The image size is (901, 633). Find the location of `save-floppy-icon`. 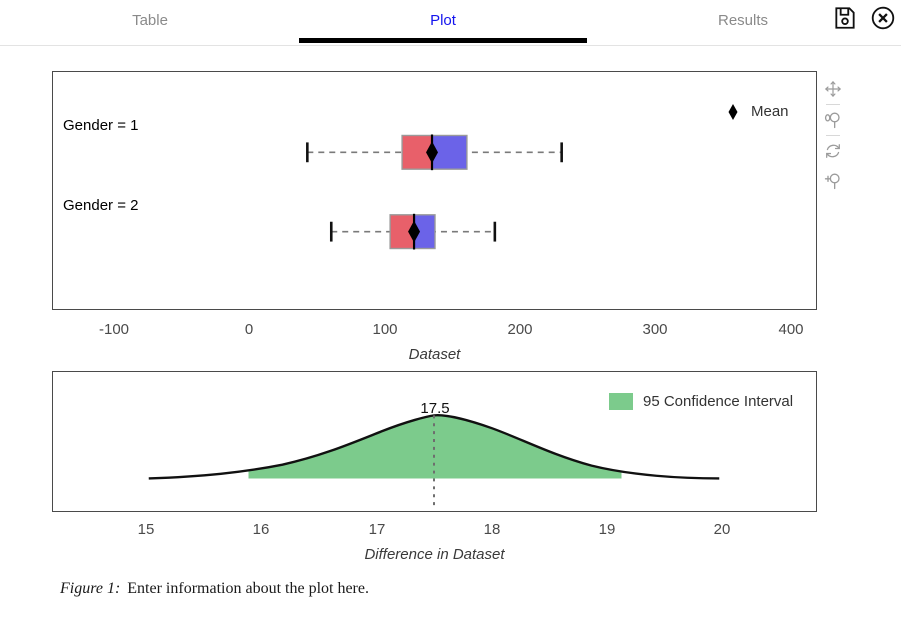

save-floppy-icon is located at coordinates (845, 18).